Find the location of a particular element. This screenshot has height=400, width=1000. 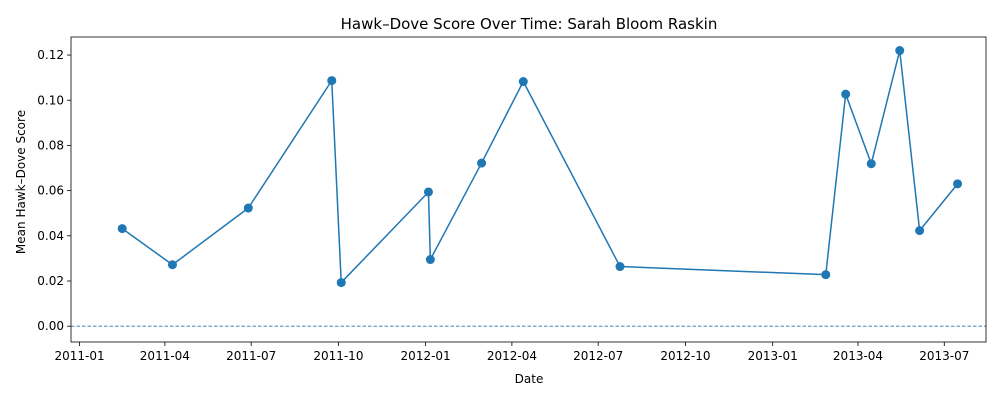

x-tick-label: 2013-04 is located at coordinates (858, 356).